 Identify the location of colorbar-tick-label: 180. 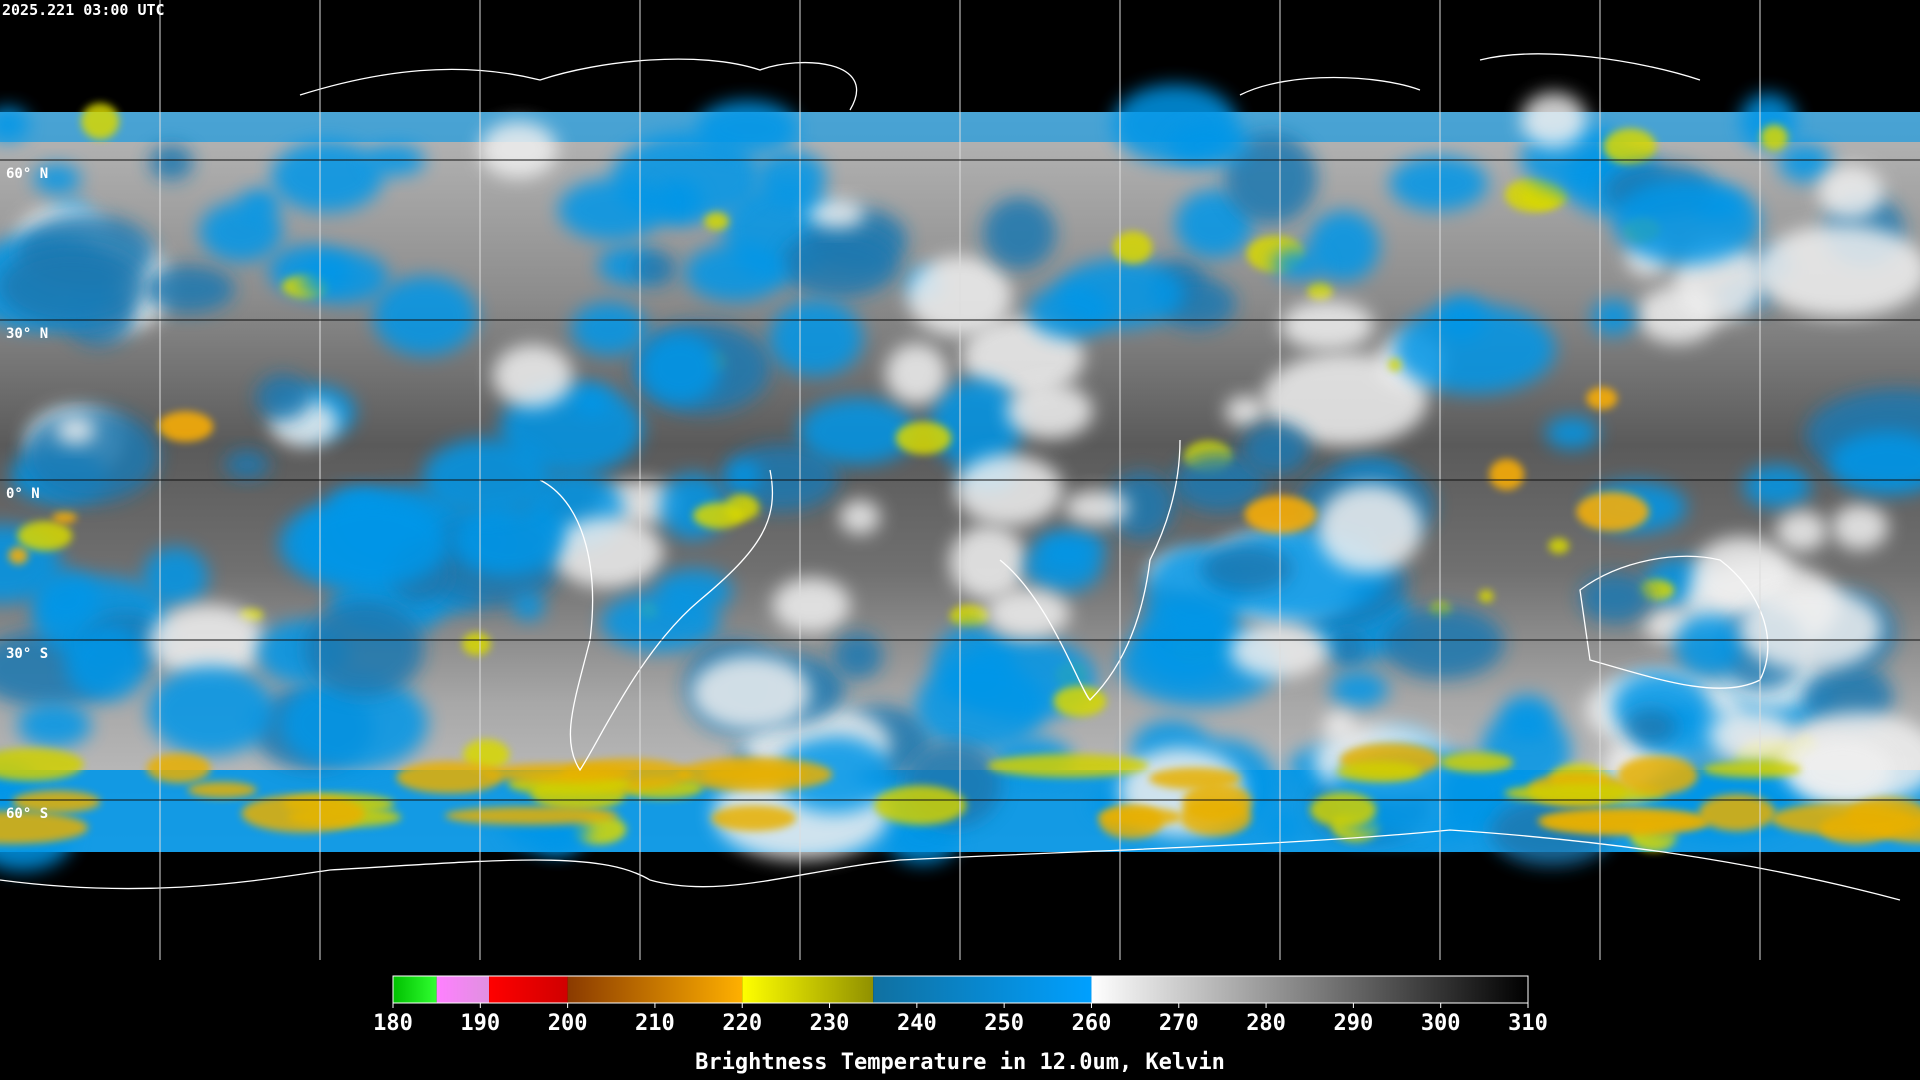
(393, 1023).